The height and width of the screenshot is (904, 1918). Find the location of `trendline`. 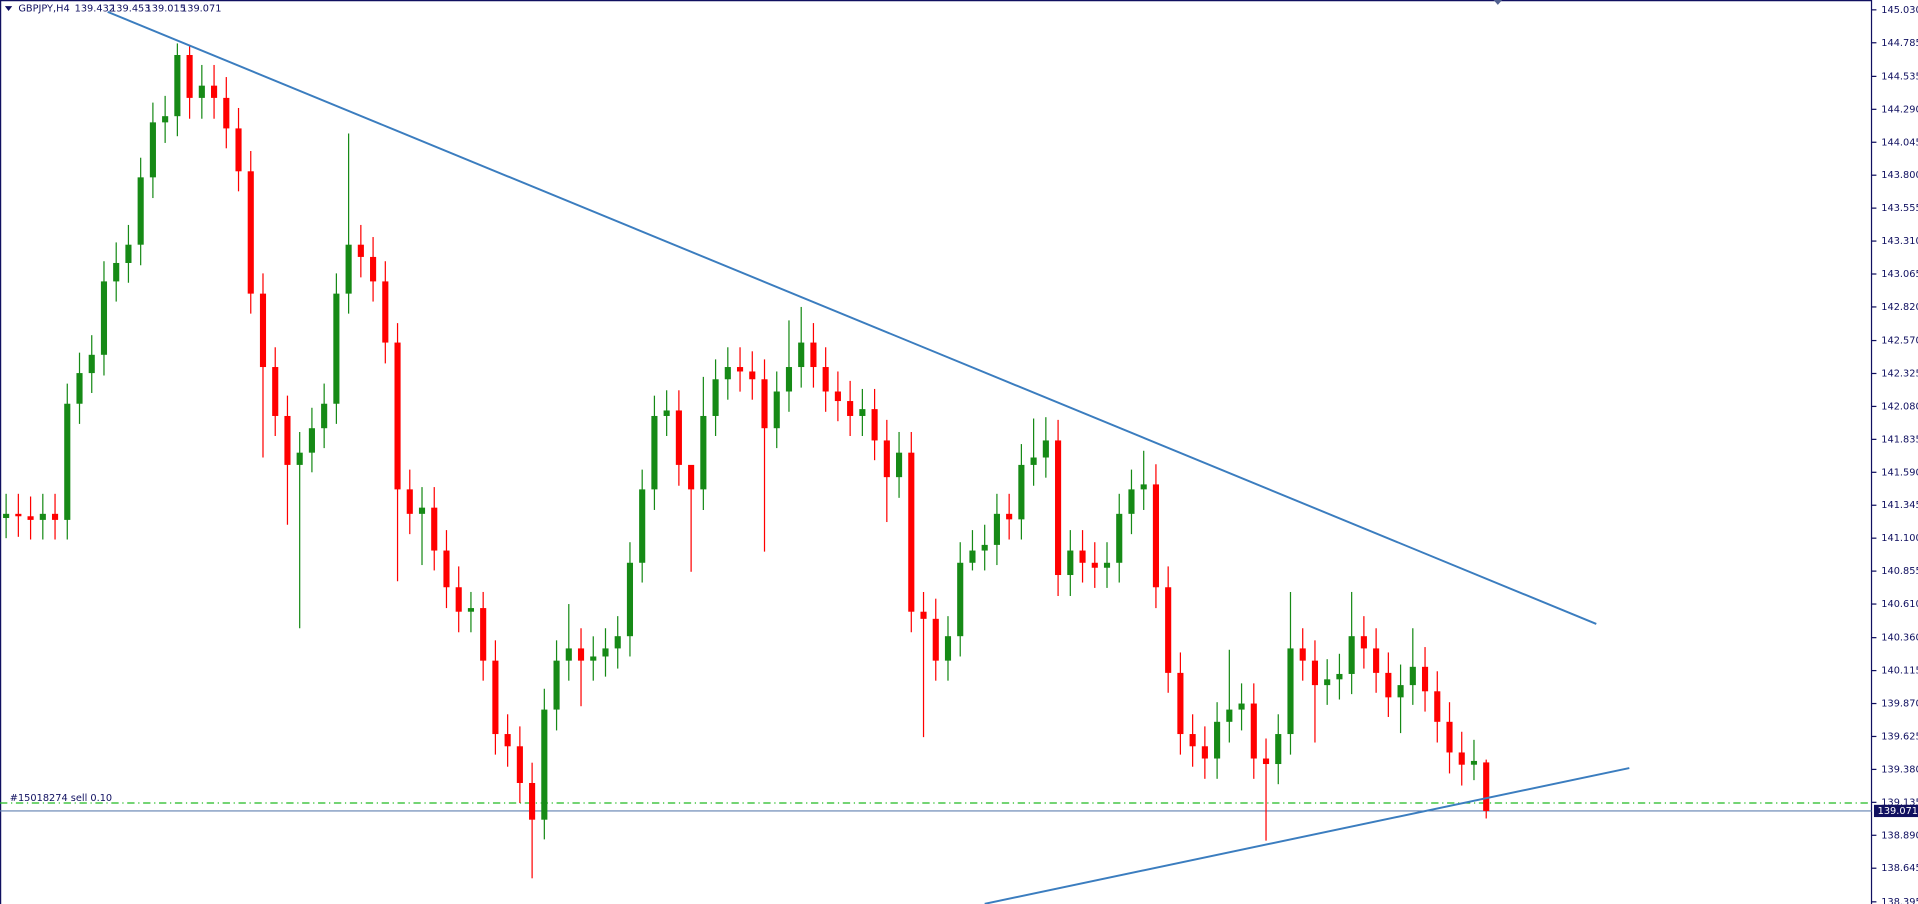

trendline is located at coordinates (1307, 835).